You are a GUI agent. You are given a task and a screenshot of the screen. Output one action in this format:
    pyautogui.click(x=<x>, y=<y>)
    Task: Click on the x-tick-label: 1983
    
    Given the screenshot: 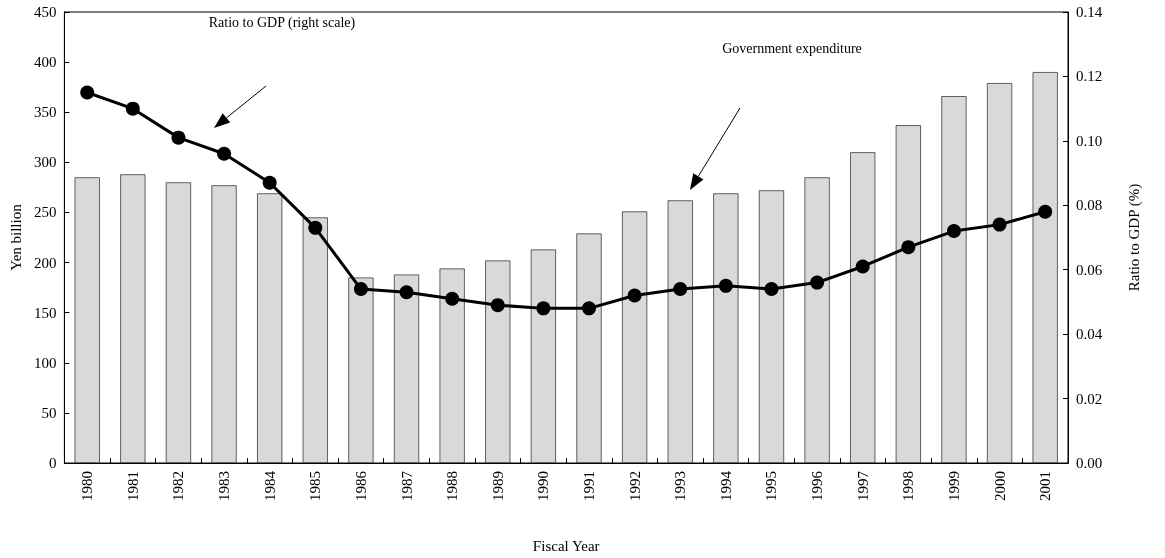 What is the action you would take?
    pyautogui.click(x=224, y=486)
    